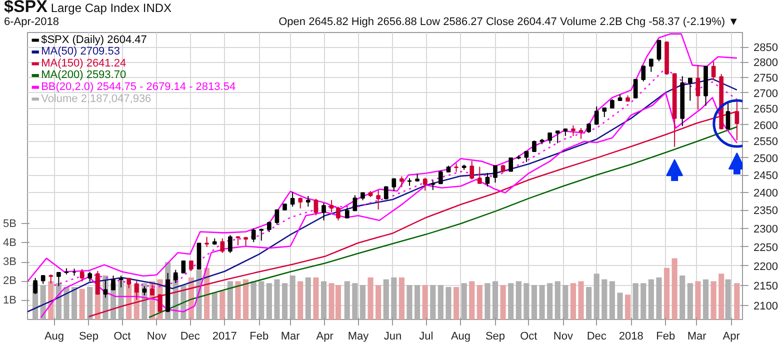 This screenshot has width=780, height=345. What do you see at coordinates (111, 8) in the screenshot?
I see `chart-subtitle: Large Cap Index INDX` at bounding box center [111, 8].